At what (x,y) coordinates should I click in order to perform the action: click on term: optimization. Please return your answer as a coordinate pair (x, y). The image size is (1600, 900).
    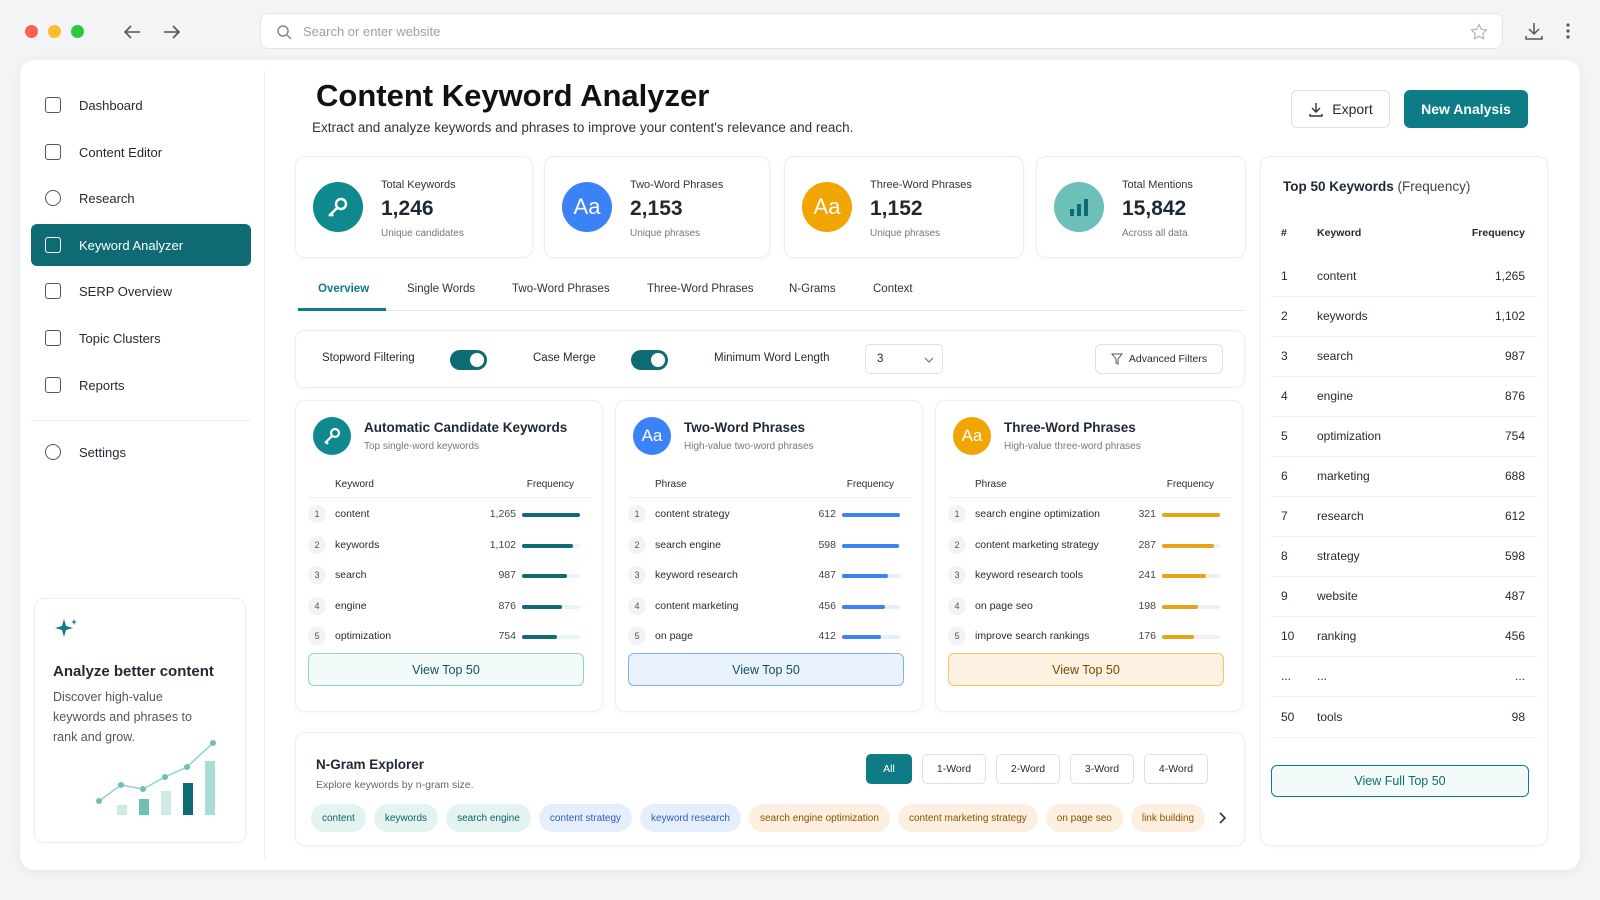
    Looking at the image, I should click on (363, 636).